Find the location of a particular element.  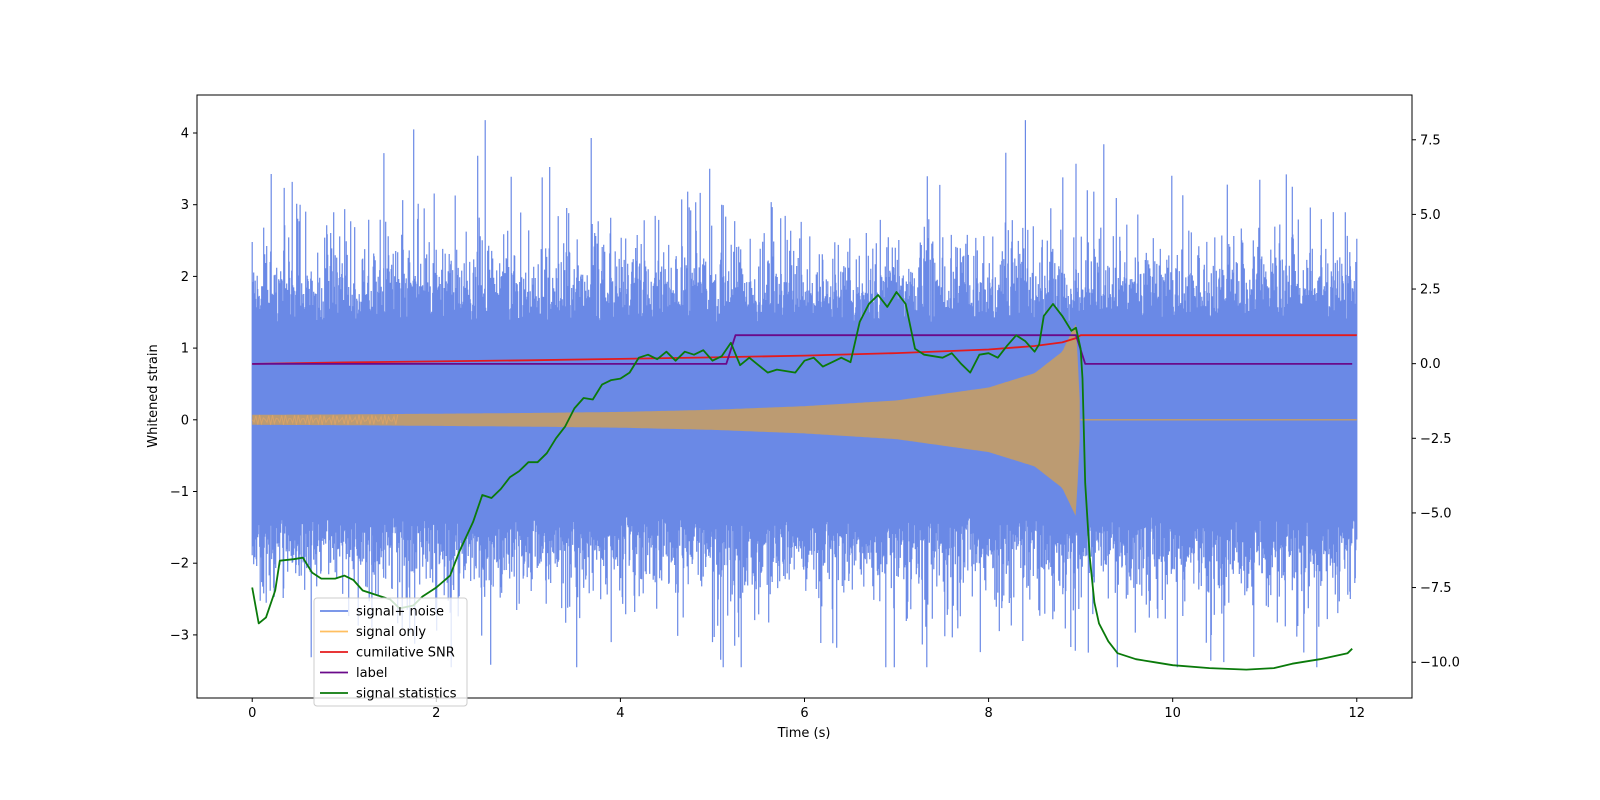

y-tick-label: 3 is located at coordinates (185, 205).